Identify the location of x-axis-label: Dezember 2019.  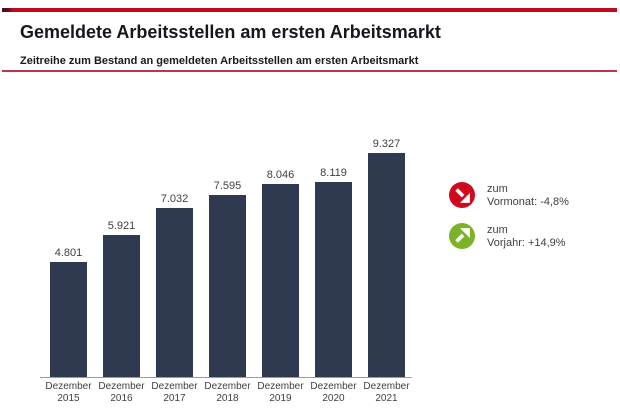
(280, 392).